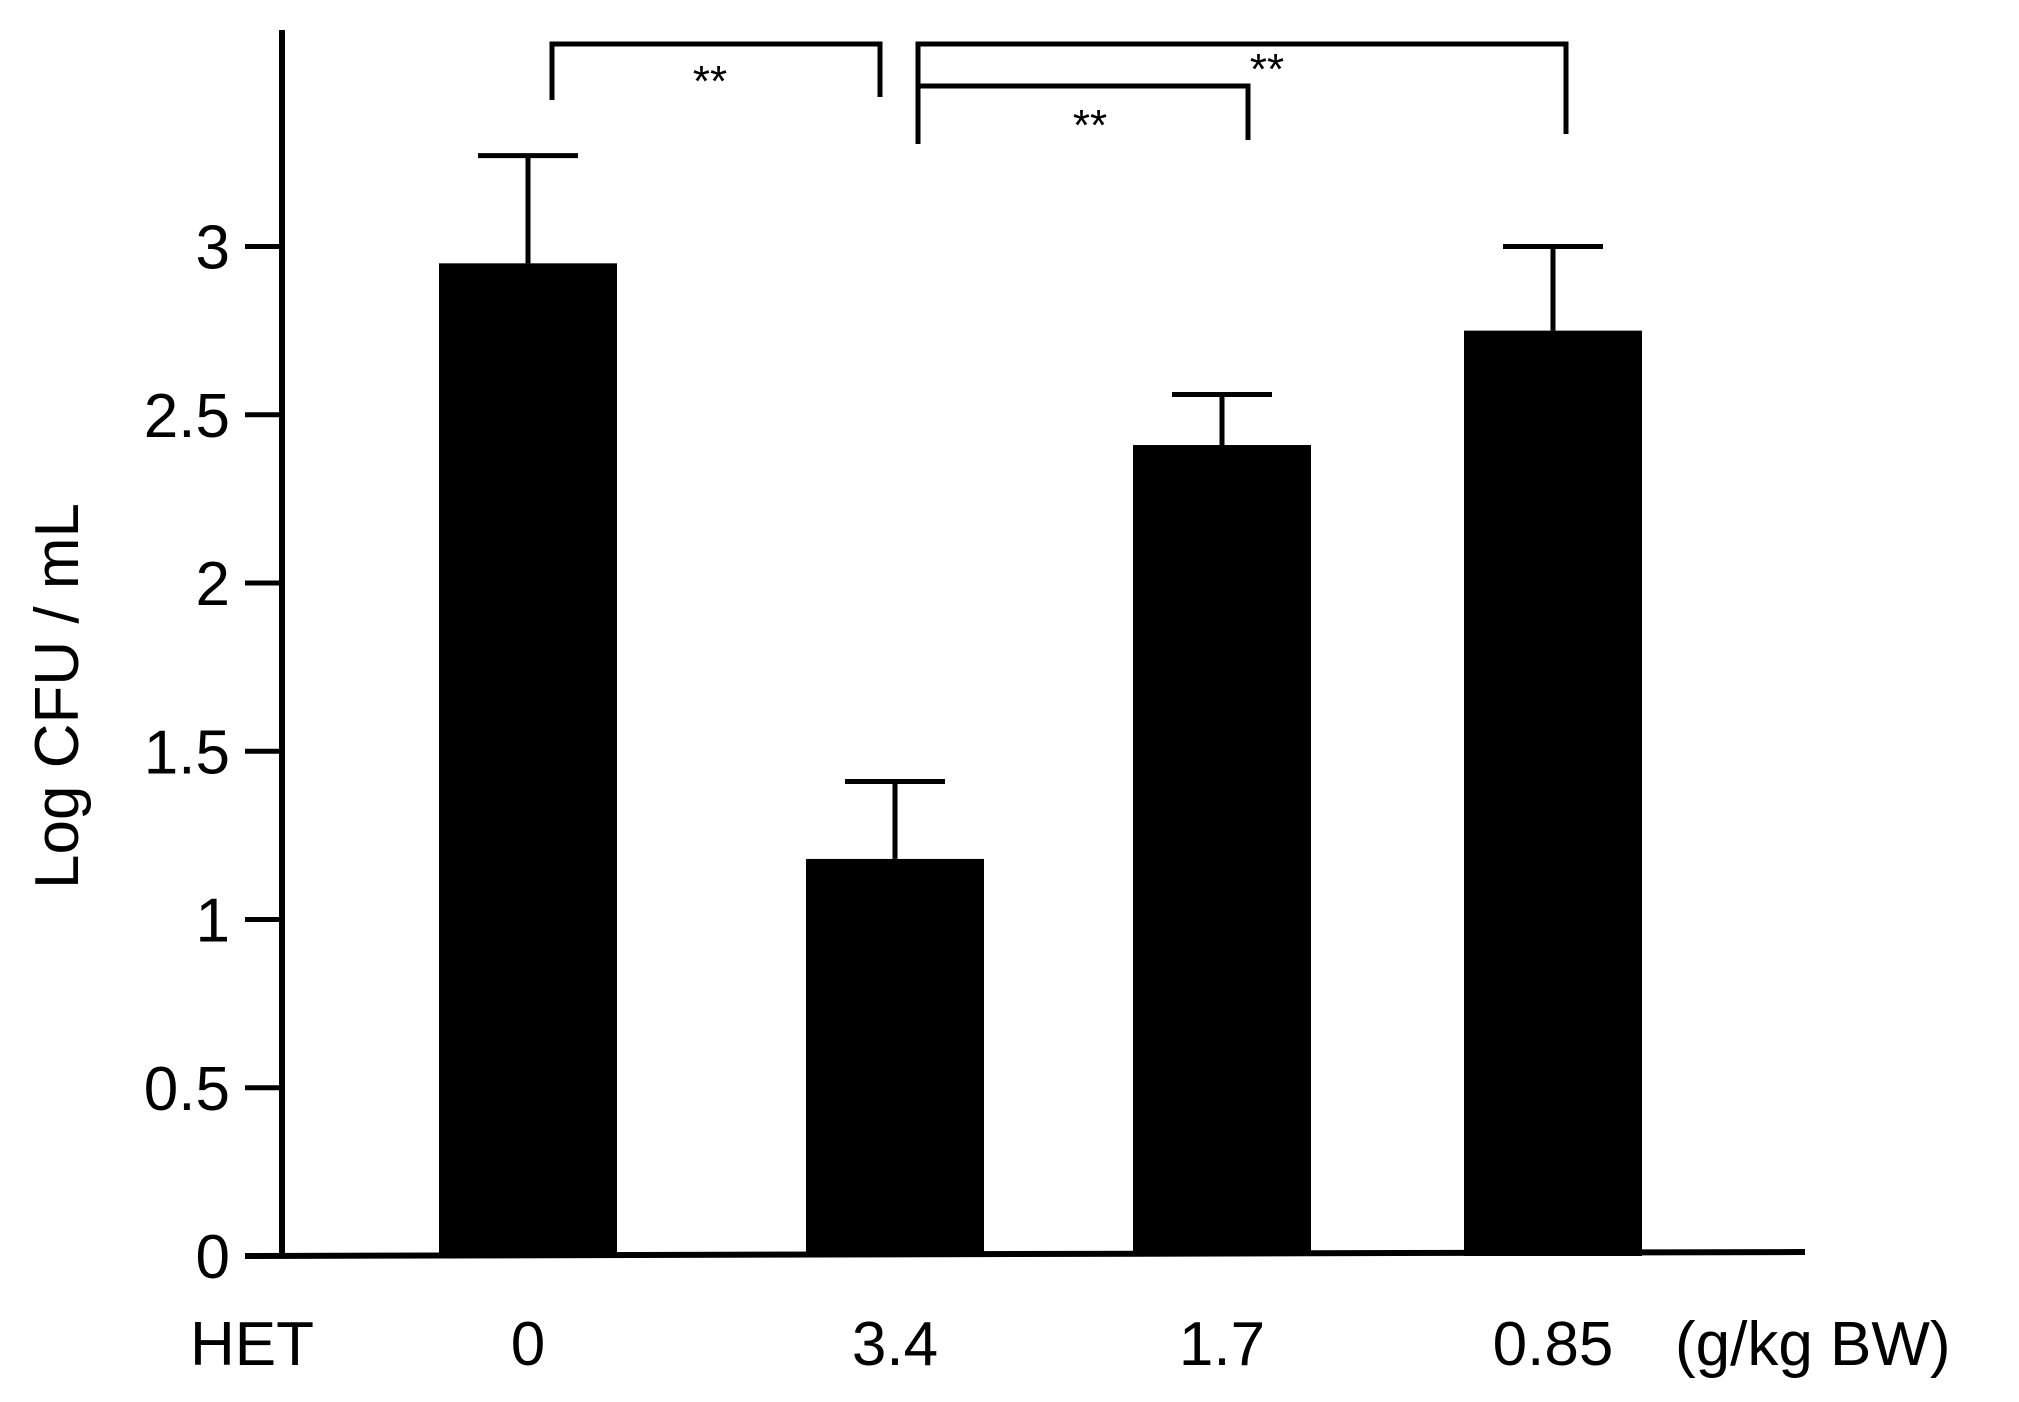 This screenshot has width=2019, height=1402. Describe the element at coordinates (187, 1089) in the screenshot. I see `y-tick-label: 0.5` at that location.